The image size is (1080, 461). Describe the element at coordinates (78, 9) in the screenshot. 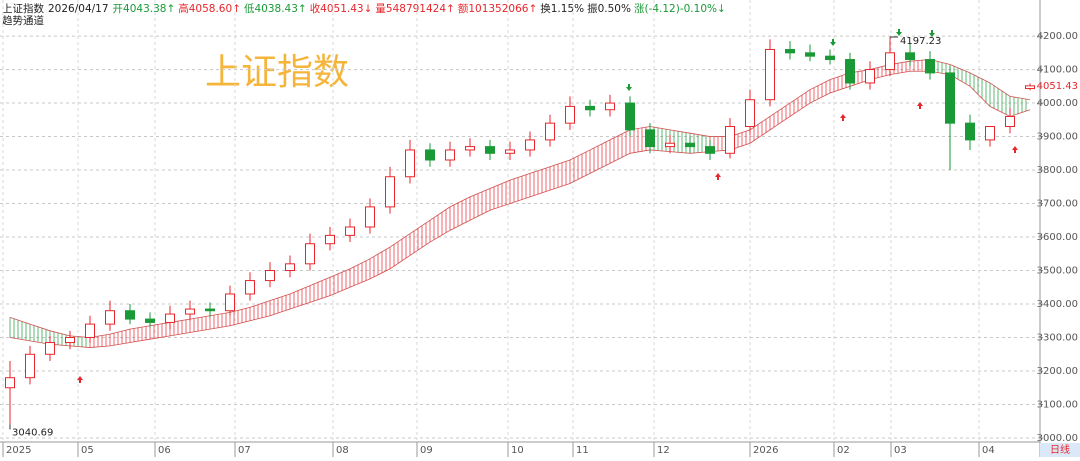

I see `quote-date: 2026/04/17` at that location.